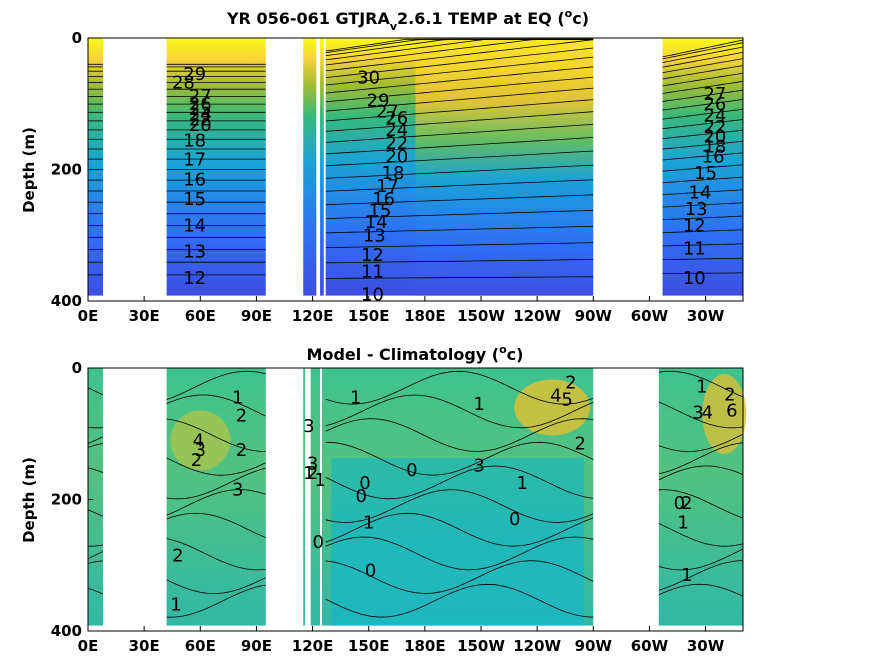 Image resolution: width=875 pixels, height=656 pixels. I want to click on panel-1-title: YR 056-061 GTJRAv2.6.1 TEMP at EQ (oc), so click(407, 20).